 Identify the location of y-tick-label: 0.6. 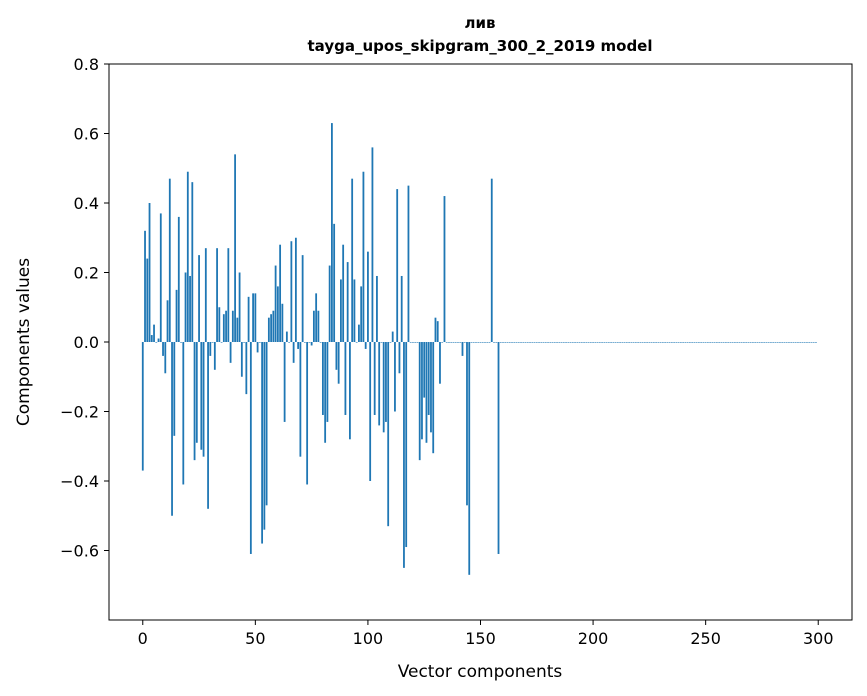
(86, 134).